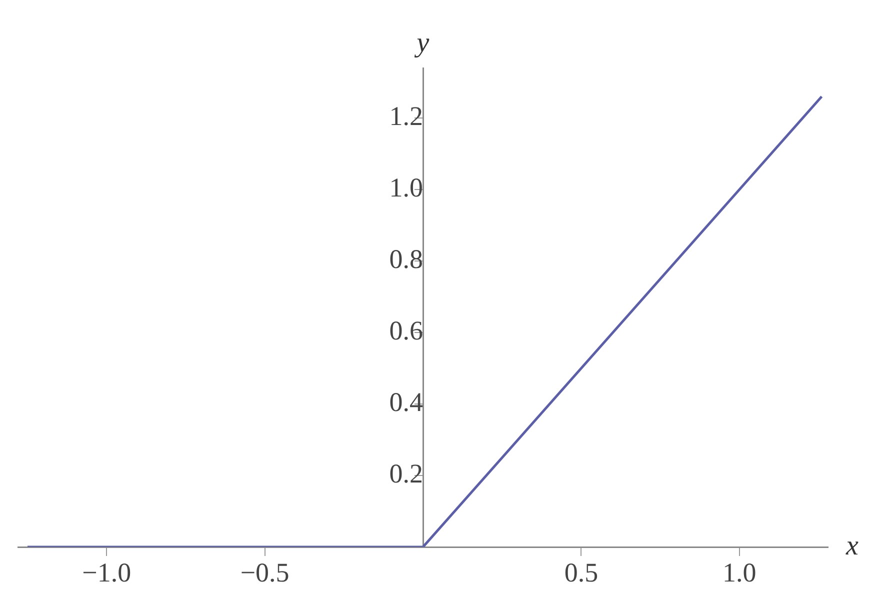 Image resolution: width=896 pixels, height=610 pixels. Describe the element at coordinates (406, 331) in the screenshot. I see `y-tick-label: 0.6` at that location.